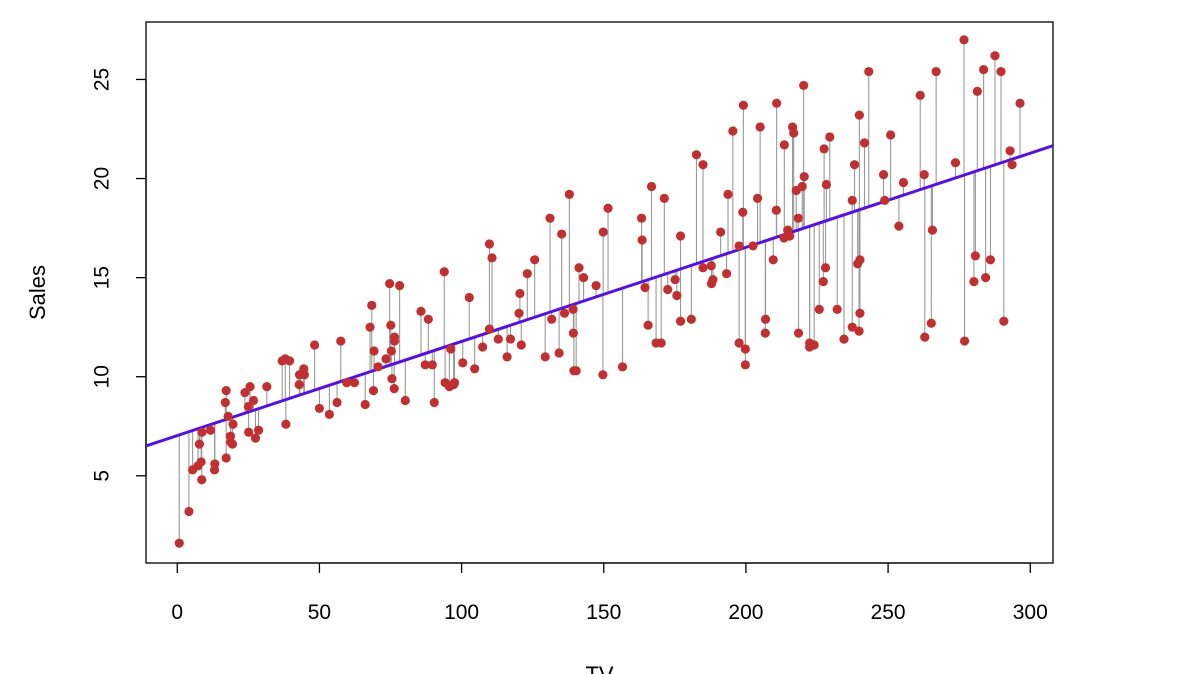 This screenshot has width=1189, height=674. I want to click on x-axis: 0 50 100 150 200 250 300, so click(609, 593).